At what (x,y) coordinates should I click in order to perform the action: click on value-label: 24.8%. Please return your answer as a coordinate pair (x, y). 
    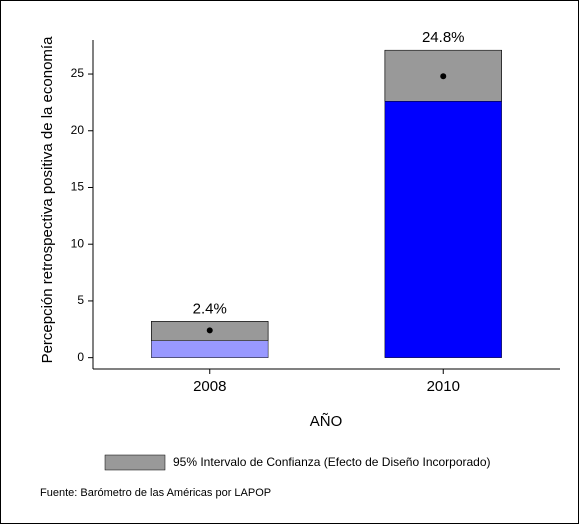
    Looking at the image, I should click on (443, 37).